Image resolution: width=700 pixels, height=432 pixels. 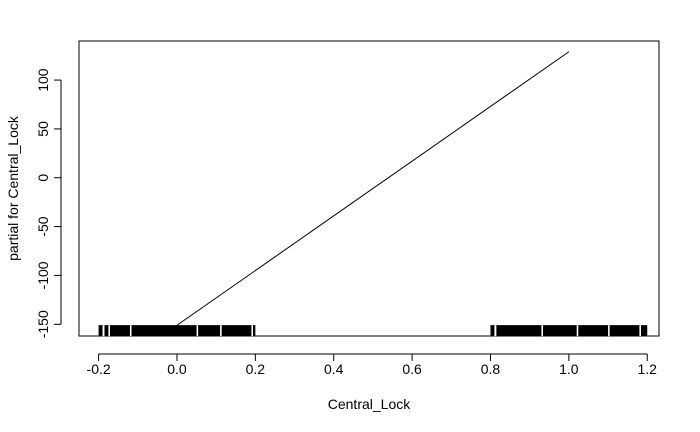 I want to click on y-tick-label: 0, so click(x=43, y=178).